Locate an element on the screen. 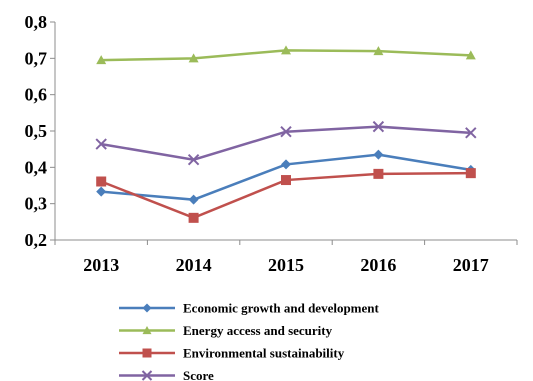 The image size is (533, 381). y-tick-label: 0,4 is located at coordinates (36, 167).